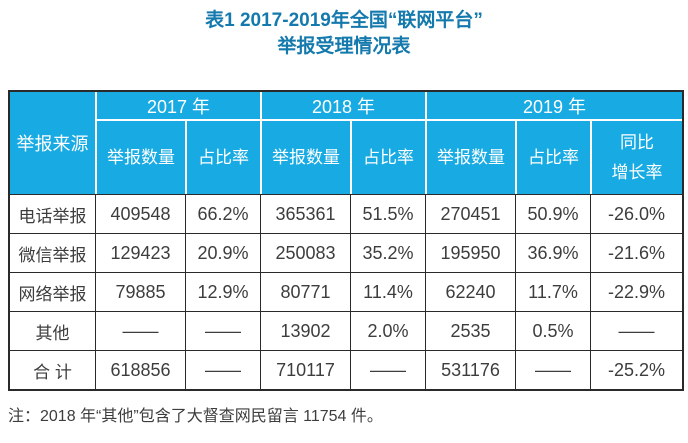 The image size is (688, 443). Describe the element at coordinates (195, 416) in the screenshot. I see `table-footnote: 注：2018 年“其他”包含了大督查网民留言 11754 件。` at that location.